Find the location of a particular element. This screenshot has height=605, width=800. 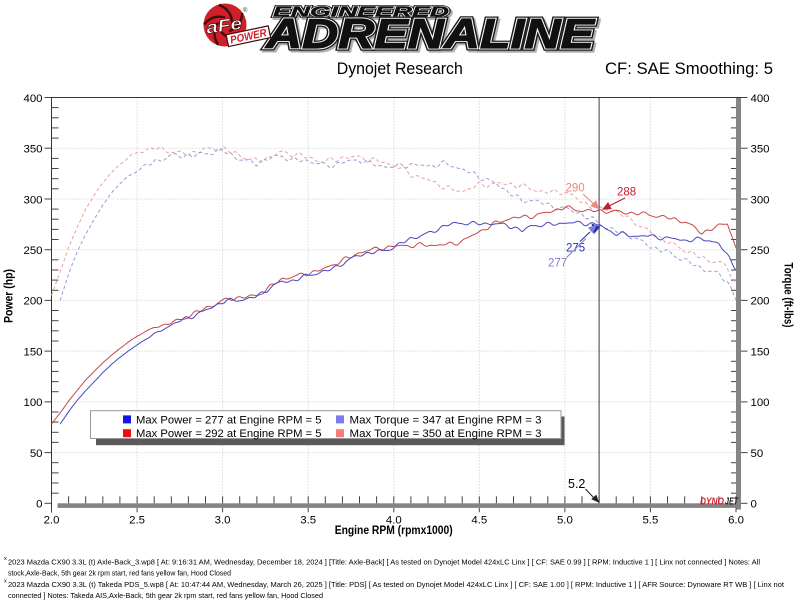

svg-text: Power (hp) is located at coordinates (10, 296).